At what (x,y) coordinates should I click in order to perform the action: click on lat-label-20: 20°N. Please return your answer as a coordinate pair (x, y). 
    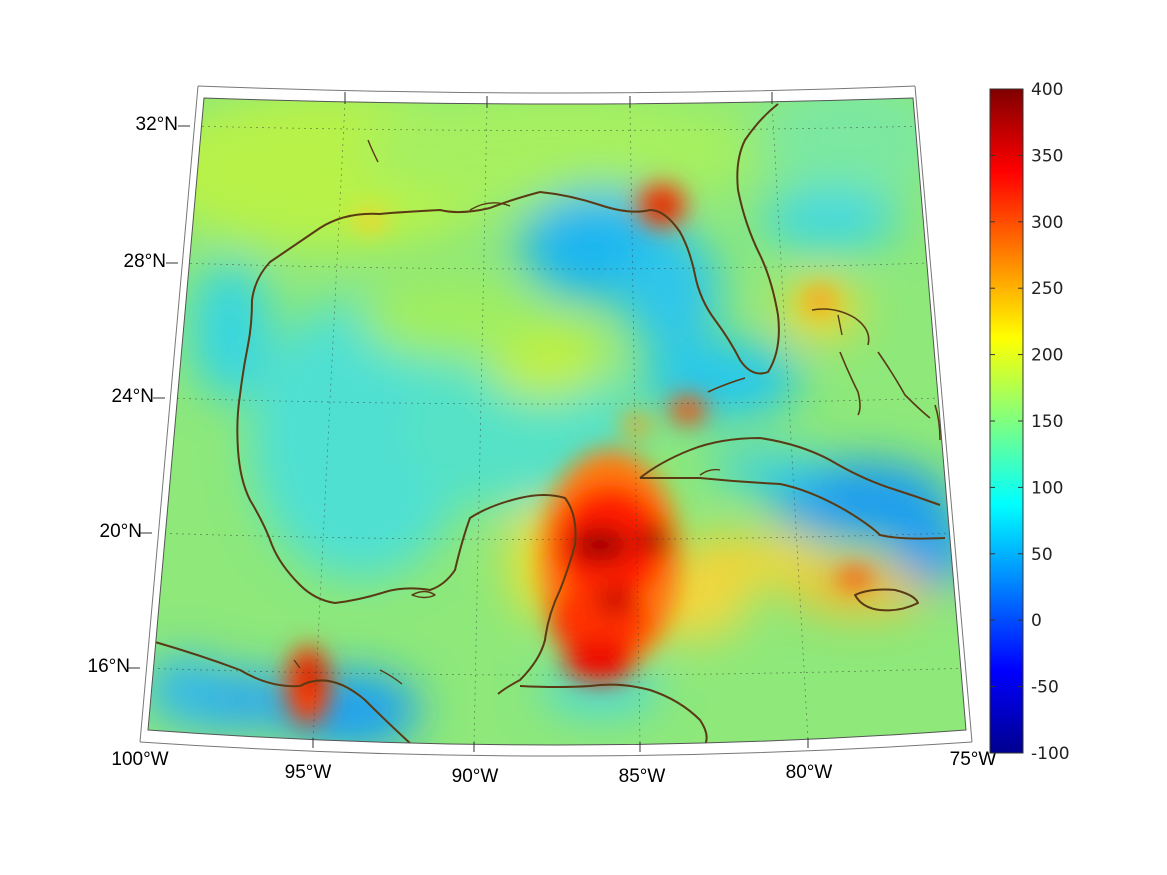
    Looking at the image, I should click on (121, 531).